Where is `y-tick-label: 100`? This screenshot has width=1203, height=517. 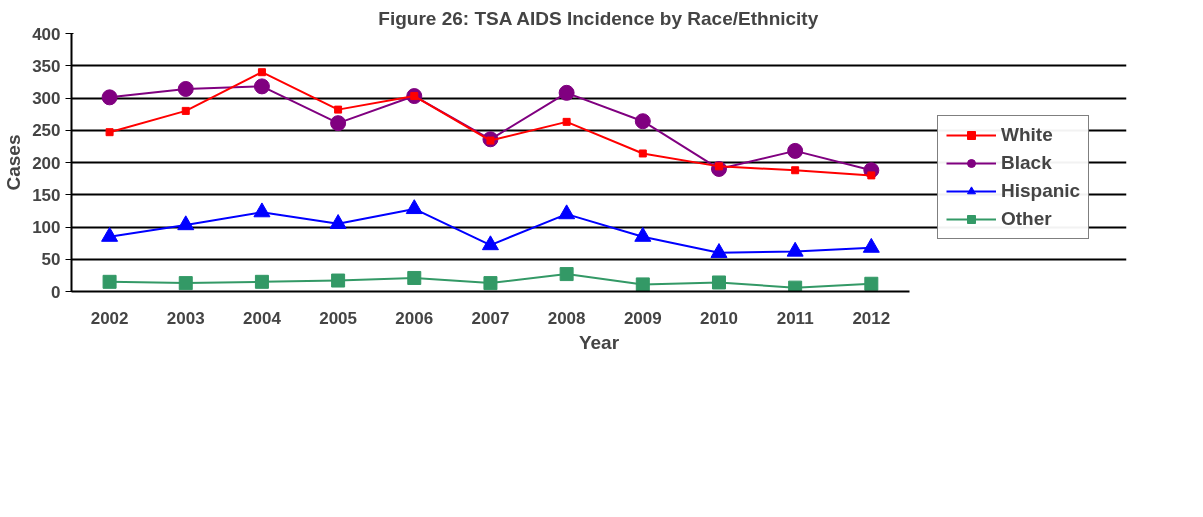
y-tick-label: 100 is located at coordinates (46, 227).